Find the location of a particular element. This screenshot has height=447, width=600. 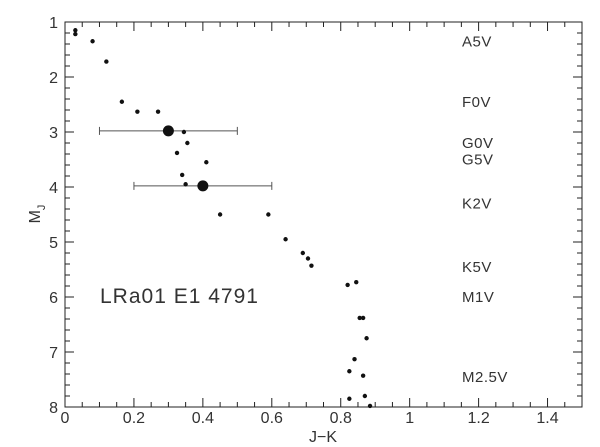

y-tick-label: 3 is located at coordinates (53, 133).